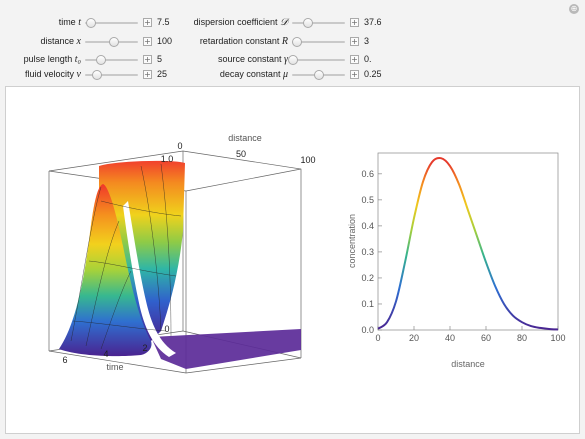 Image resolution: width=585 pixels, height=439 pixels. Describe the element at coordinates (167, 159) in the screenshot. I see `plot3d-conc-tick-top: 1.0` at that location.